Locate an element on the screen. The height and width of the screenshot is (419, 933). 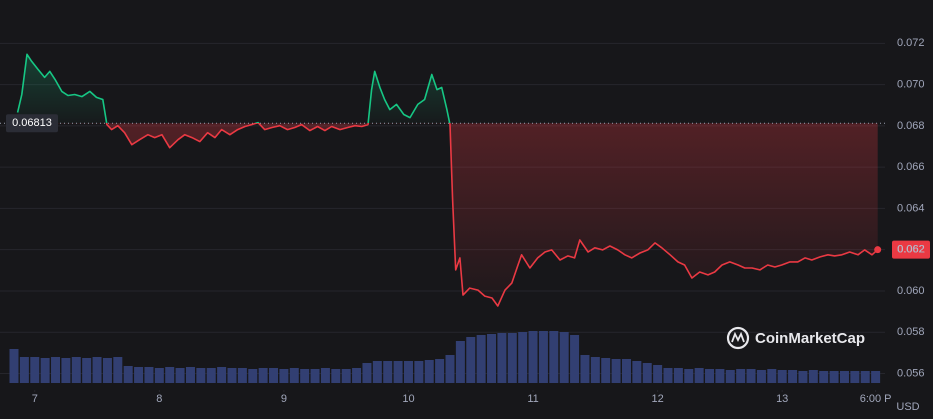
x-tick-label: 7 is located at coordinates (35, 399).